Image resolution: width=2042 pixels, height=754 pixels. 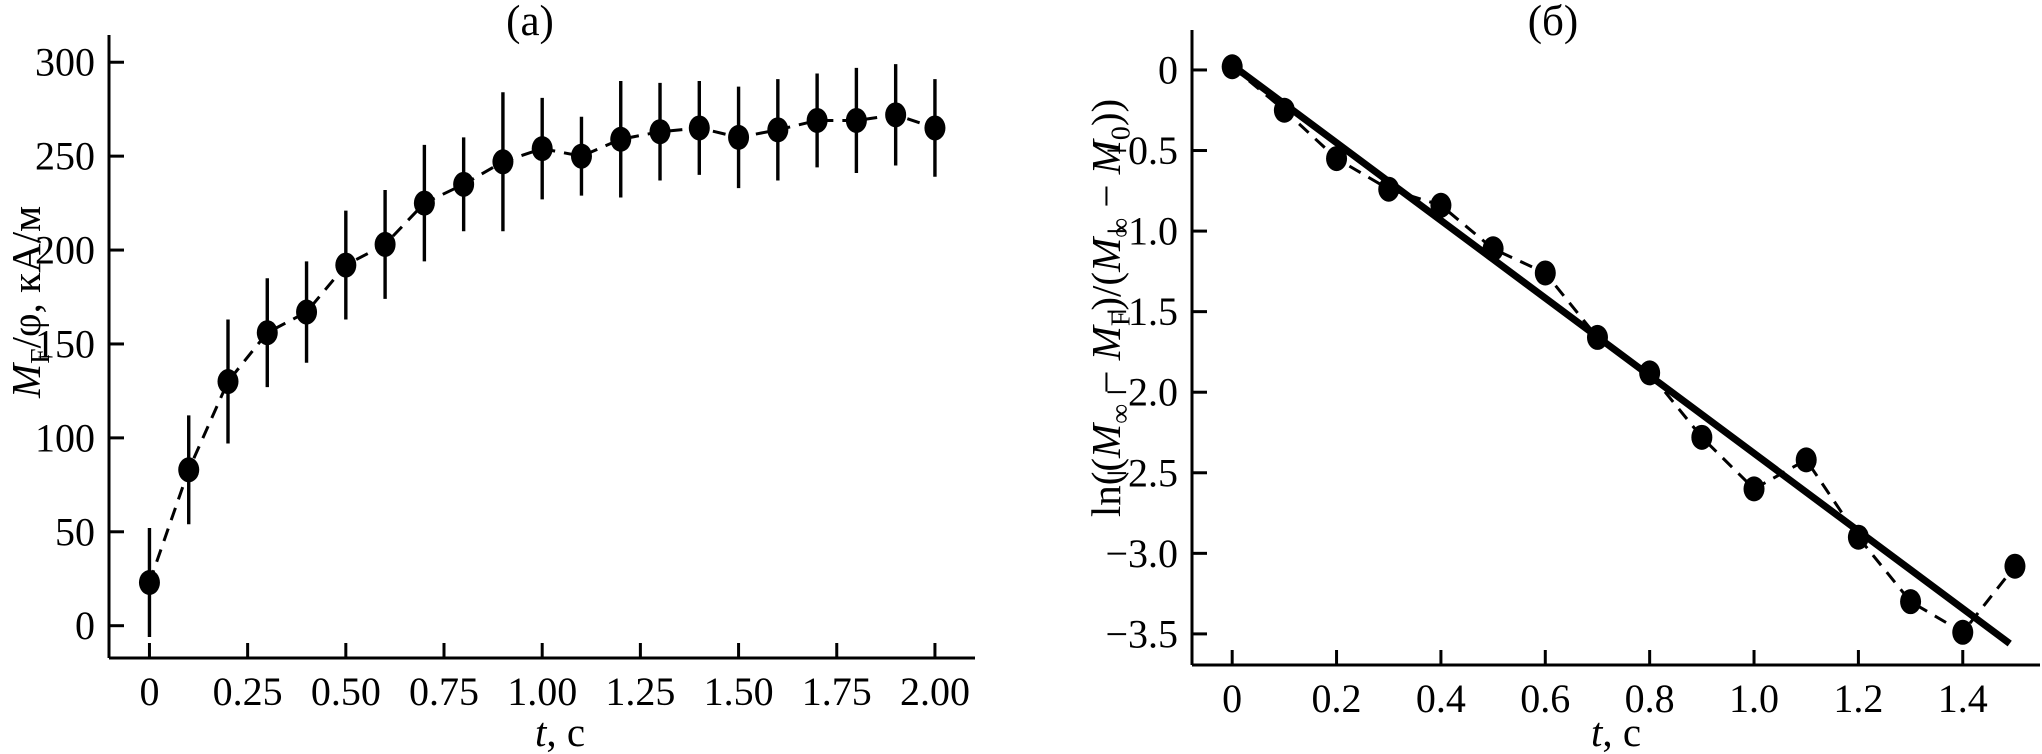 I want to click on panel-b-y-tick-label: −0.5, so click(x=1141, y=150).